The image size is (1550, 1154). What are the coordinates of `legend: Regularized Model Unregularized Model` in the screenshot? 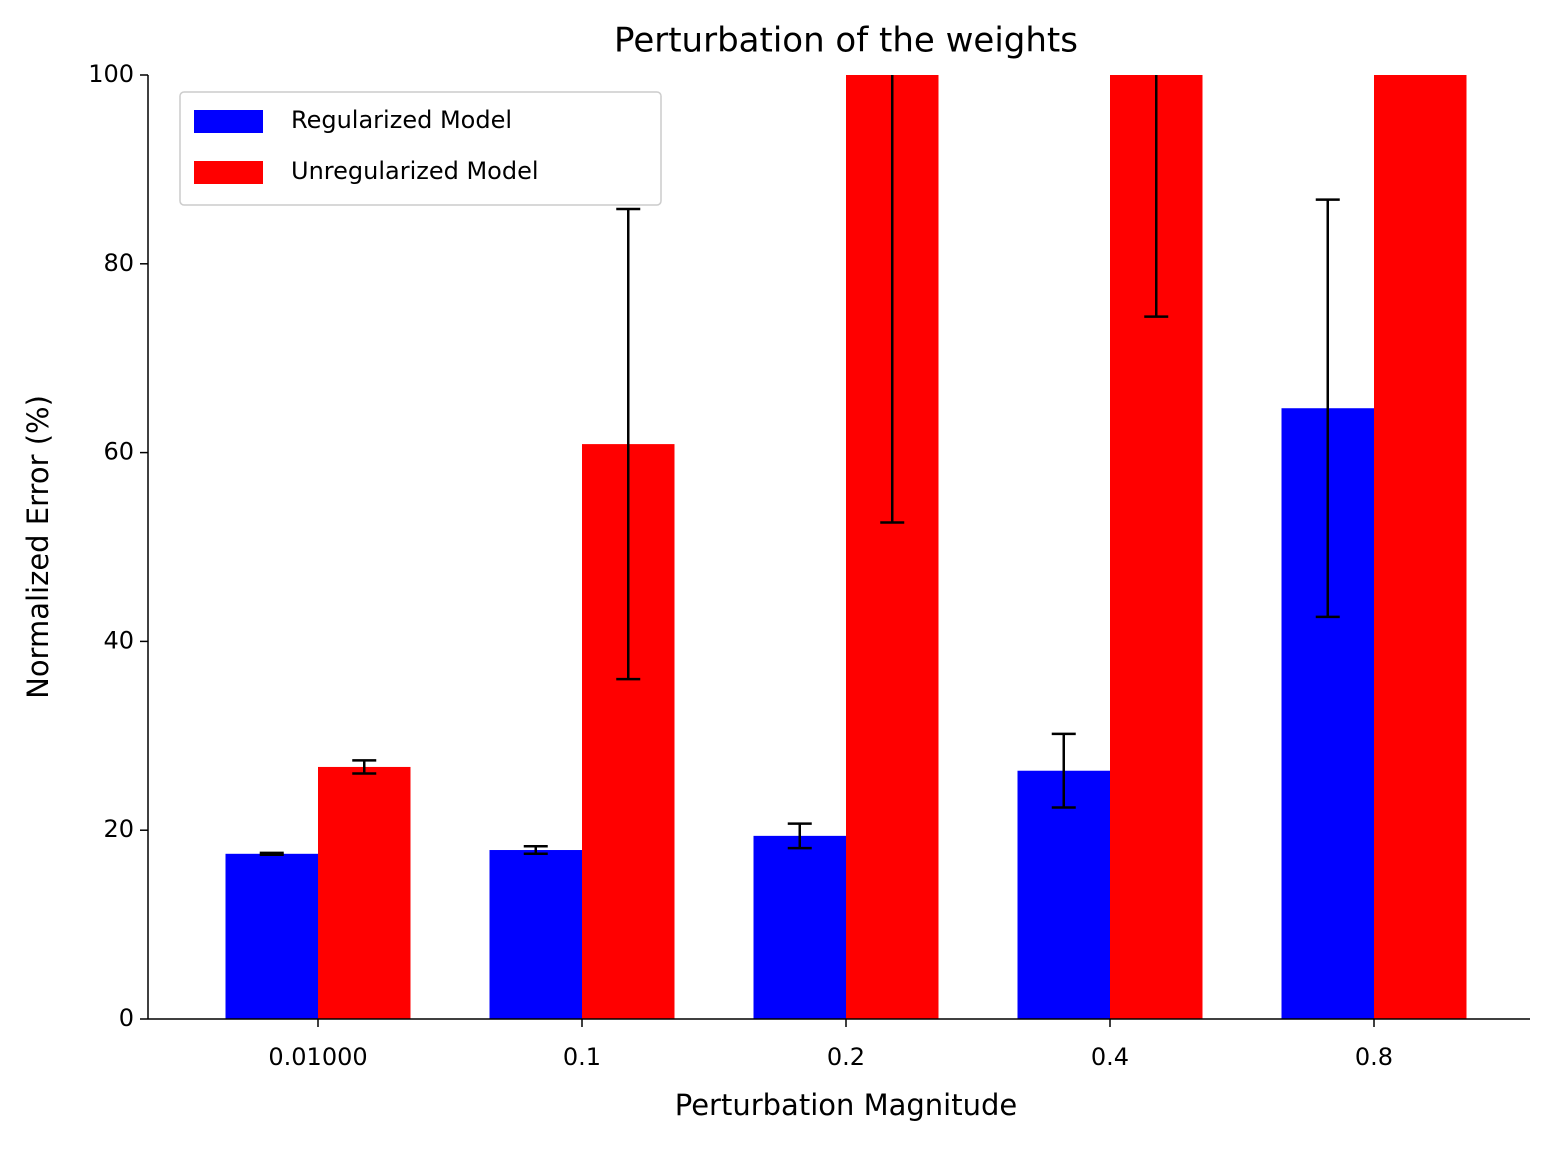 It's located at (420, 148).